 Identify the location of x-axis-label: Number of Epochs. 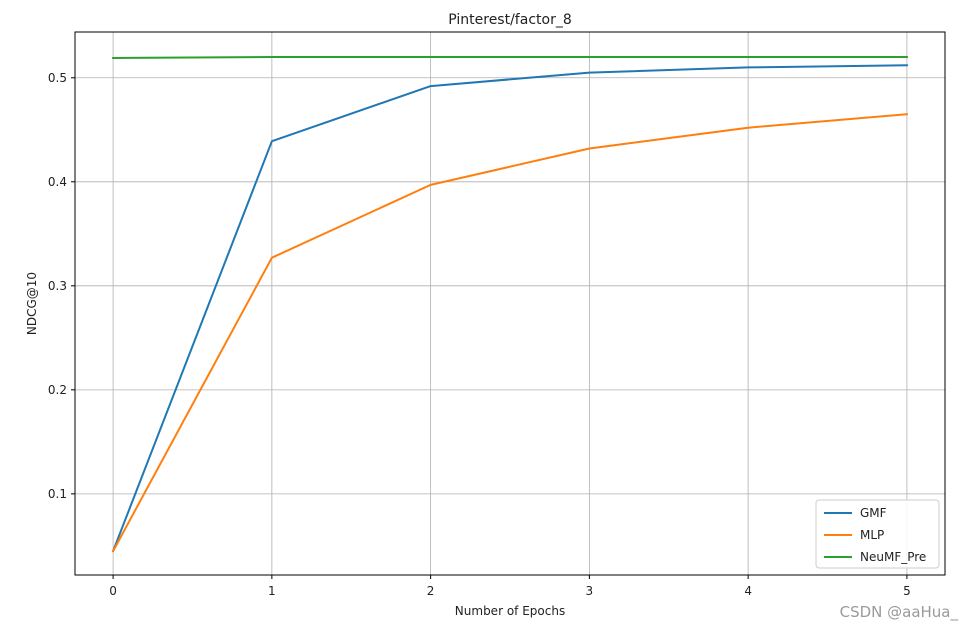
(510, 611).